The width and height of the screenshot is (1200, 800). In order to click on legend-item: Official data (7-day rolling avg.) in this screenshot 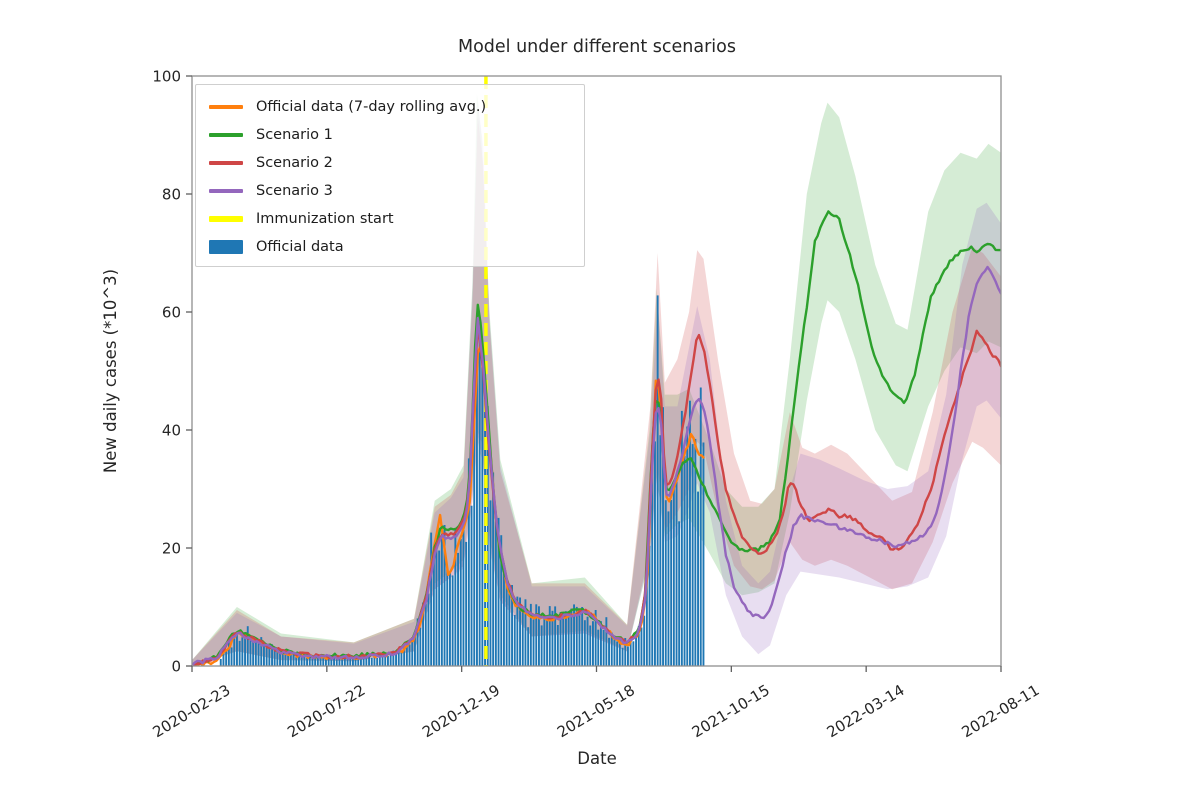, I will do `click(391, 107)`.